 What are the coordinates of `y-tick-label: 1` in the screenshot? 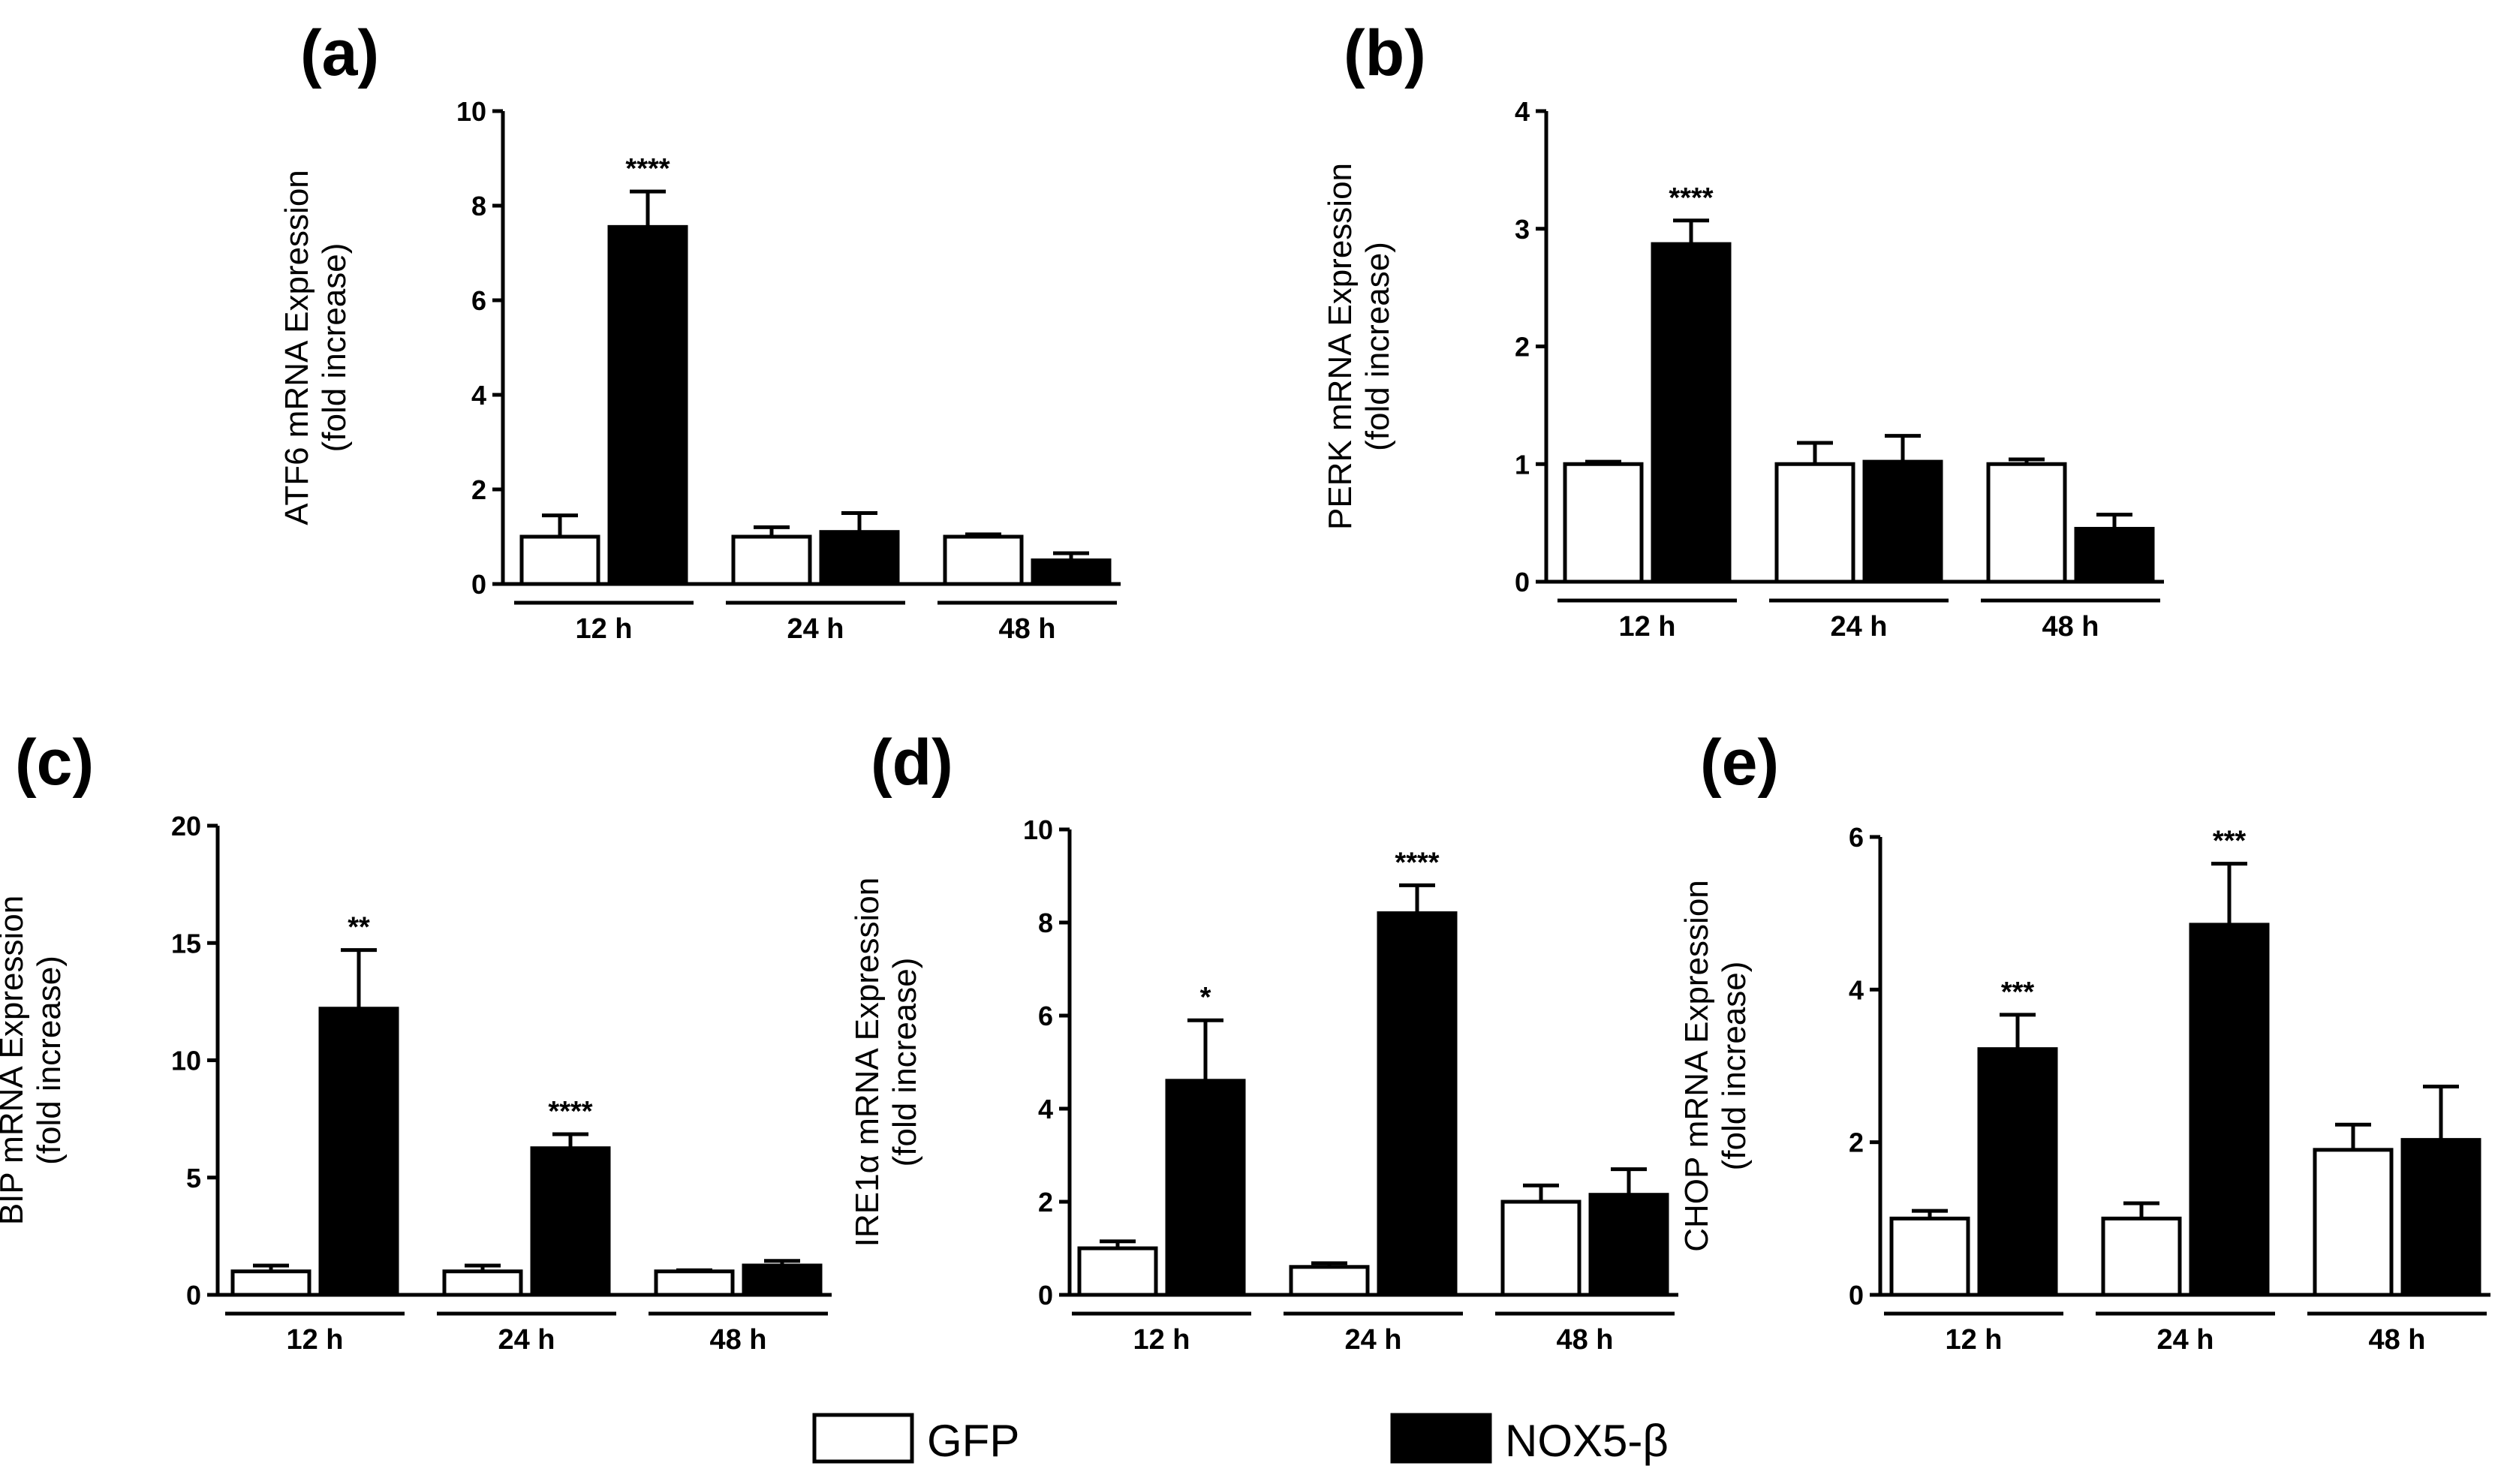 It's located at (1523, 464).